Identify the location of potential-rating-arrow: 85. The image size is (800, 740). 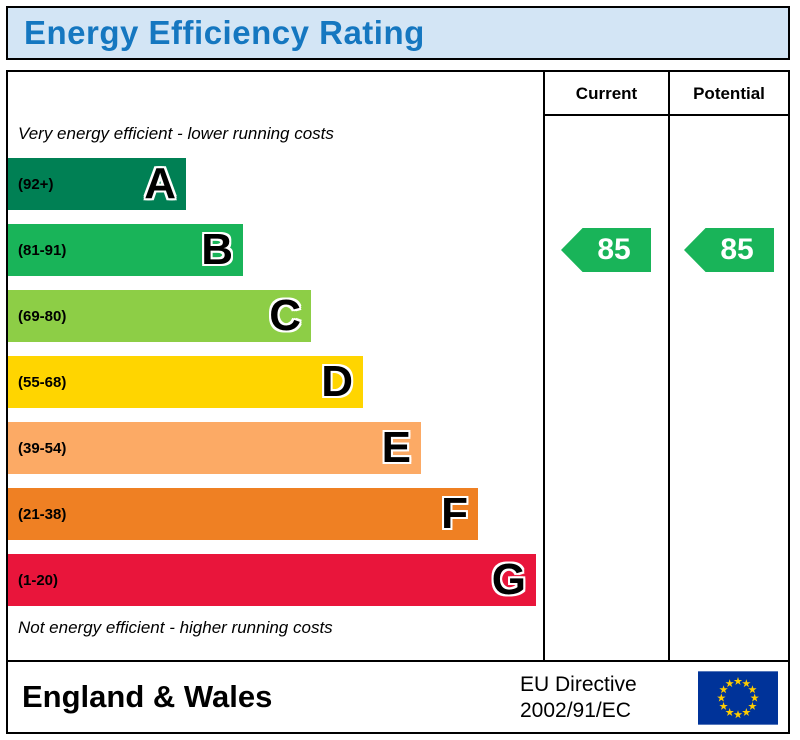
(729, 250).